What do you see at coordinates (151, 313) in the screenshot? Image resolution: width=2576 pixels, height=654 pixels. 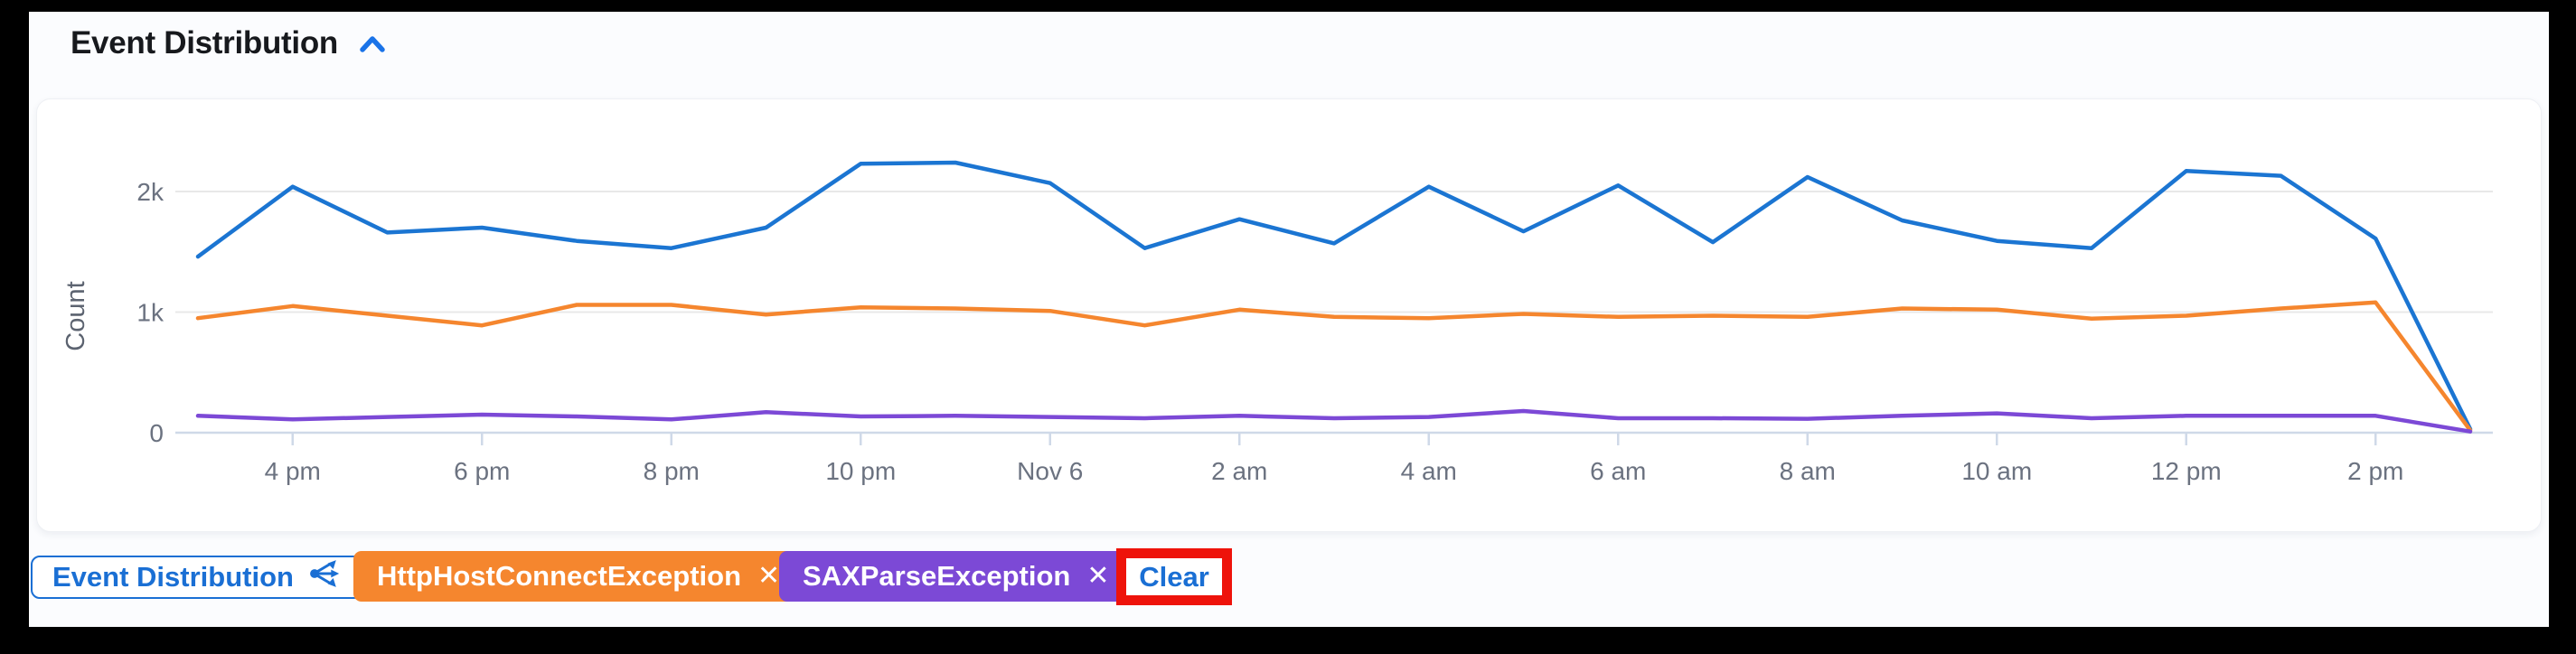 I see `y-tick-label: 1k` at bounding box center [151, 313].